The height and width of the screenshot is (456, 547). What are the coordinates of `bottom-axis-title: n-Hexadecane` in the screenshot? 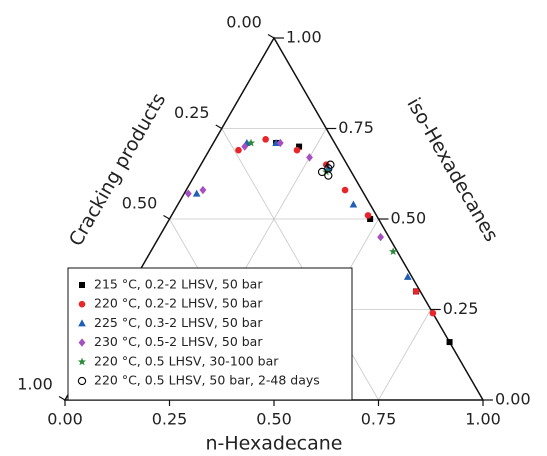 It's located at (274, 444).